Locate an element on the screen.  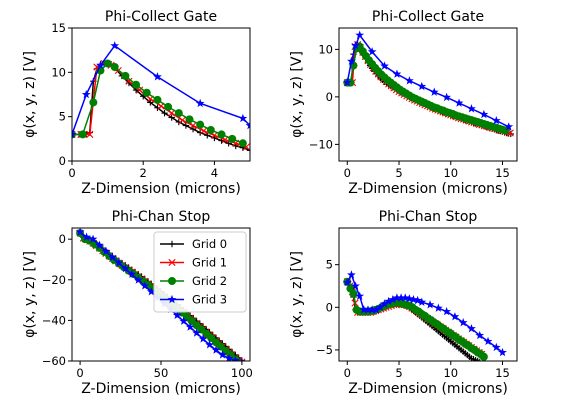
chart-title: Phi-Collect Gate is located at coordinates (161, 17).